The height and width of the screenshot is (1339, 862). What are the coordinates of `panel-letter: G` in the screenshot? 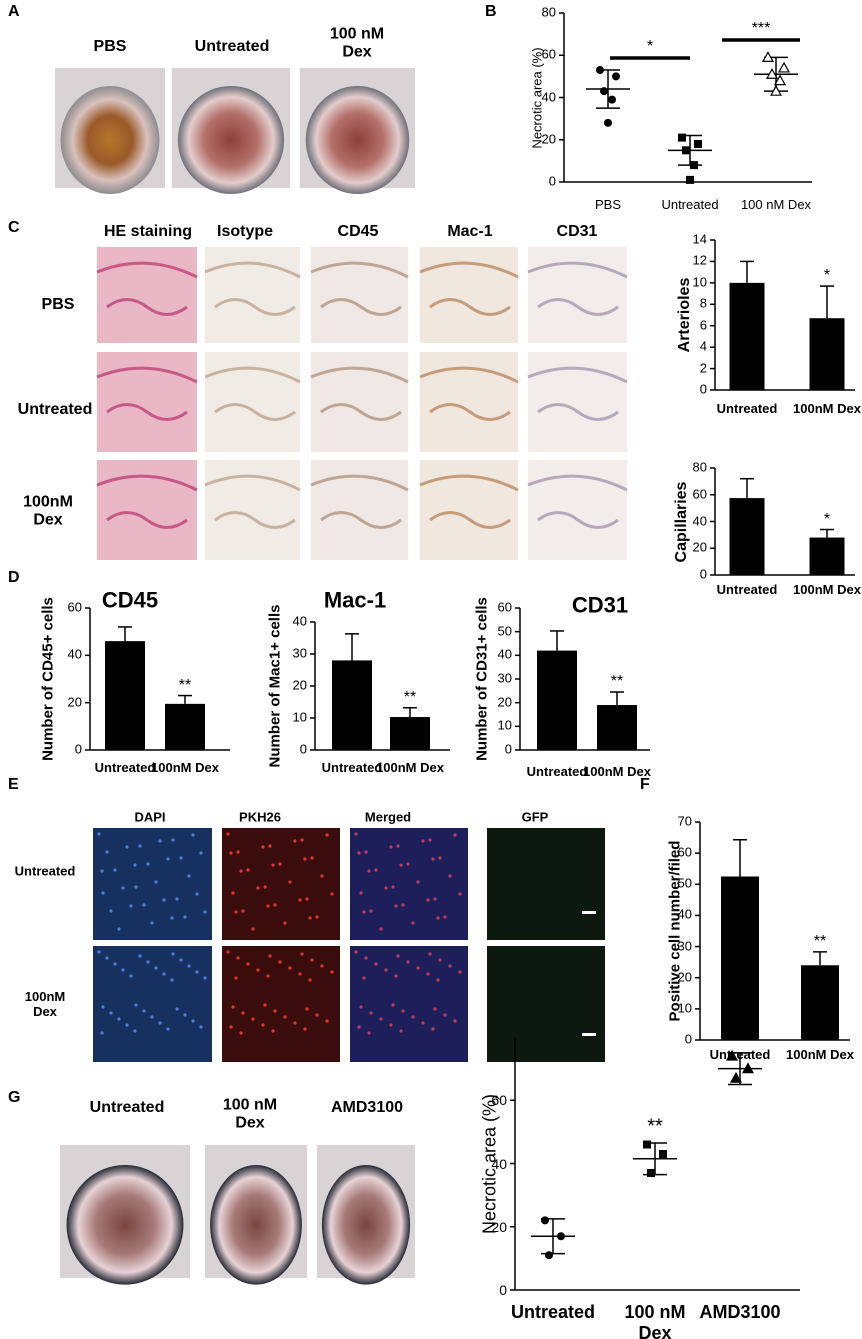 It's located at (14, 1097).